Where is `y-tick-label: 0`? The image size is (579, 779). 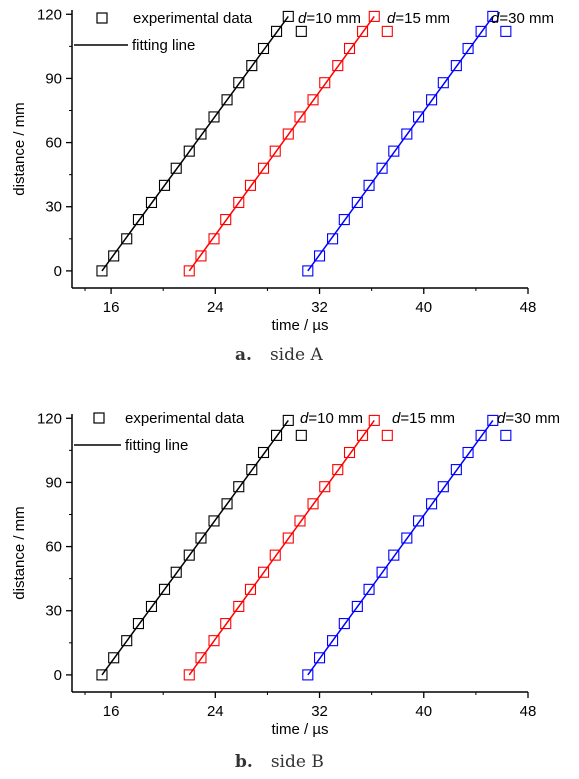 y-tick-label: 0 is located at coordinates (58, 675).